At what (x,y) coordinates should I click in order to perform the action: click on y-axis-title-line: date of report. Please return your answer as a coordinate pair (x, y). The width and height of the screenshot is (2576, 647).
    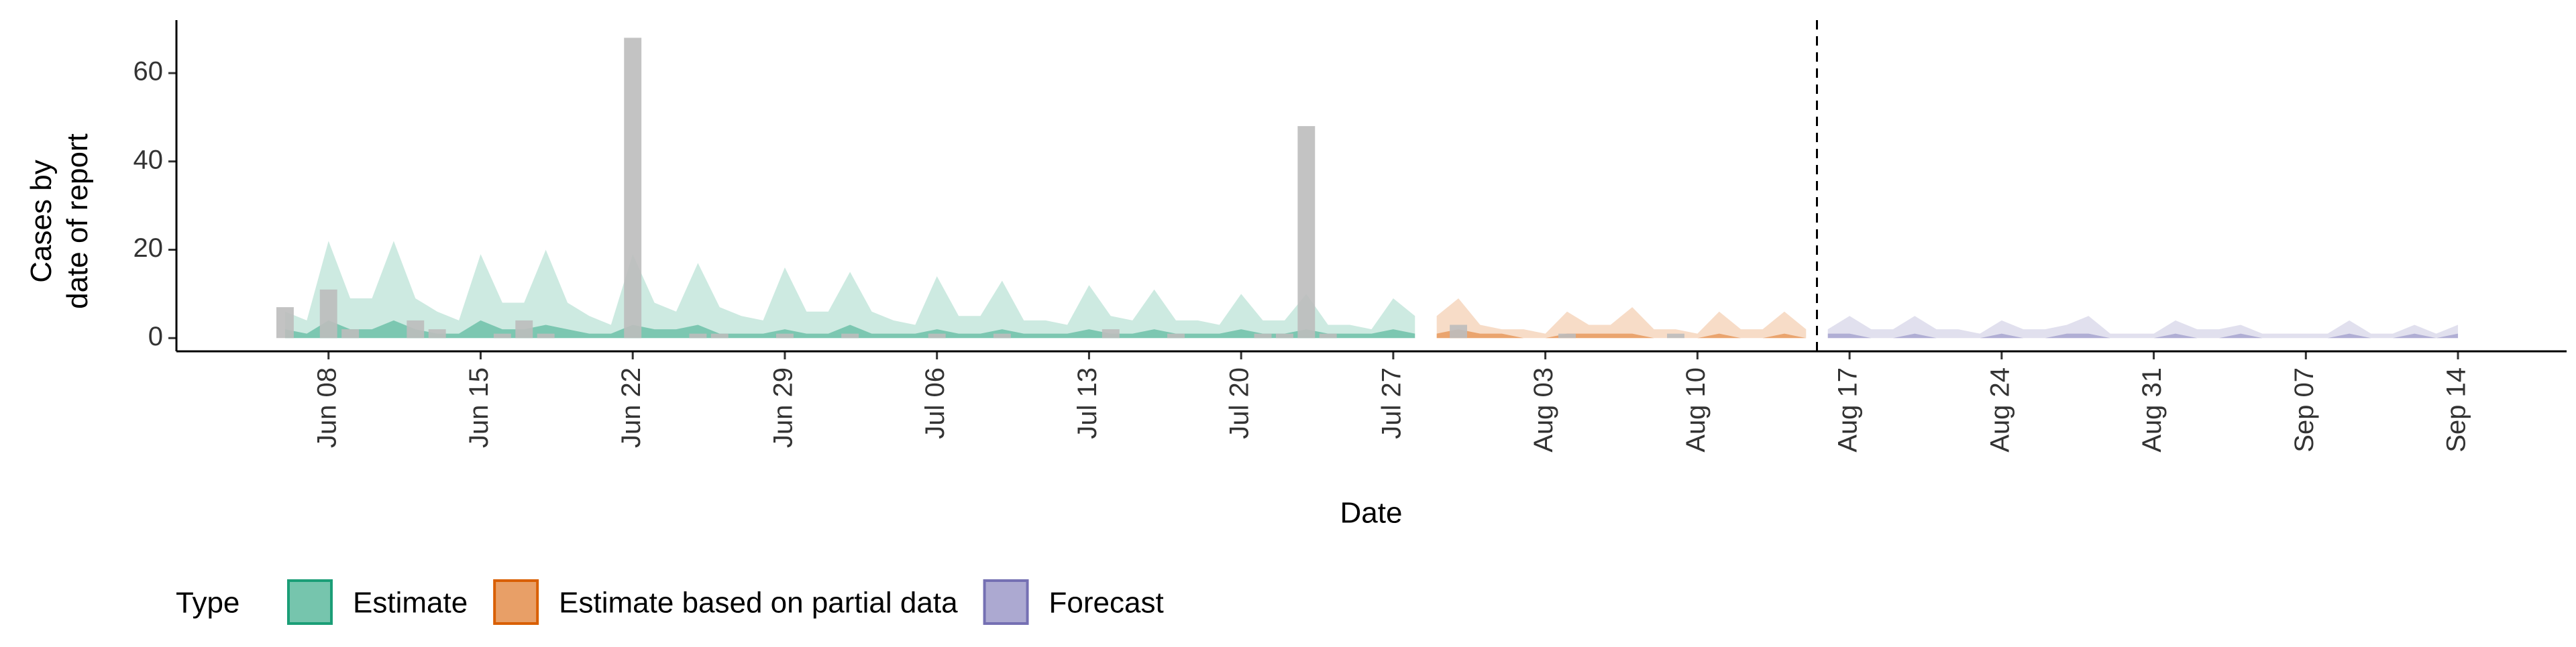
    Looking at the image, I should click on (77, 221).